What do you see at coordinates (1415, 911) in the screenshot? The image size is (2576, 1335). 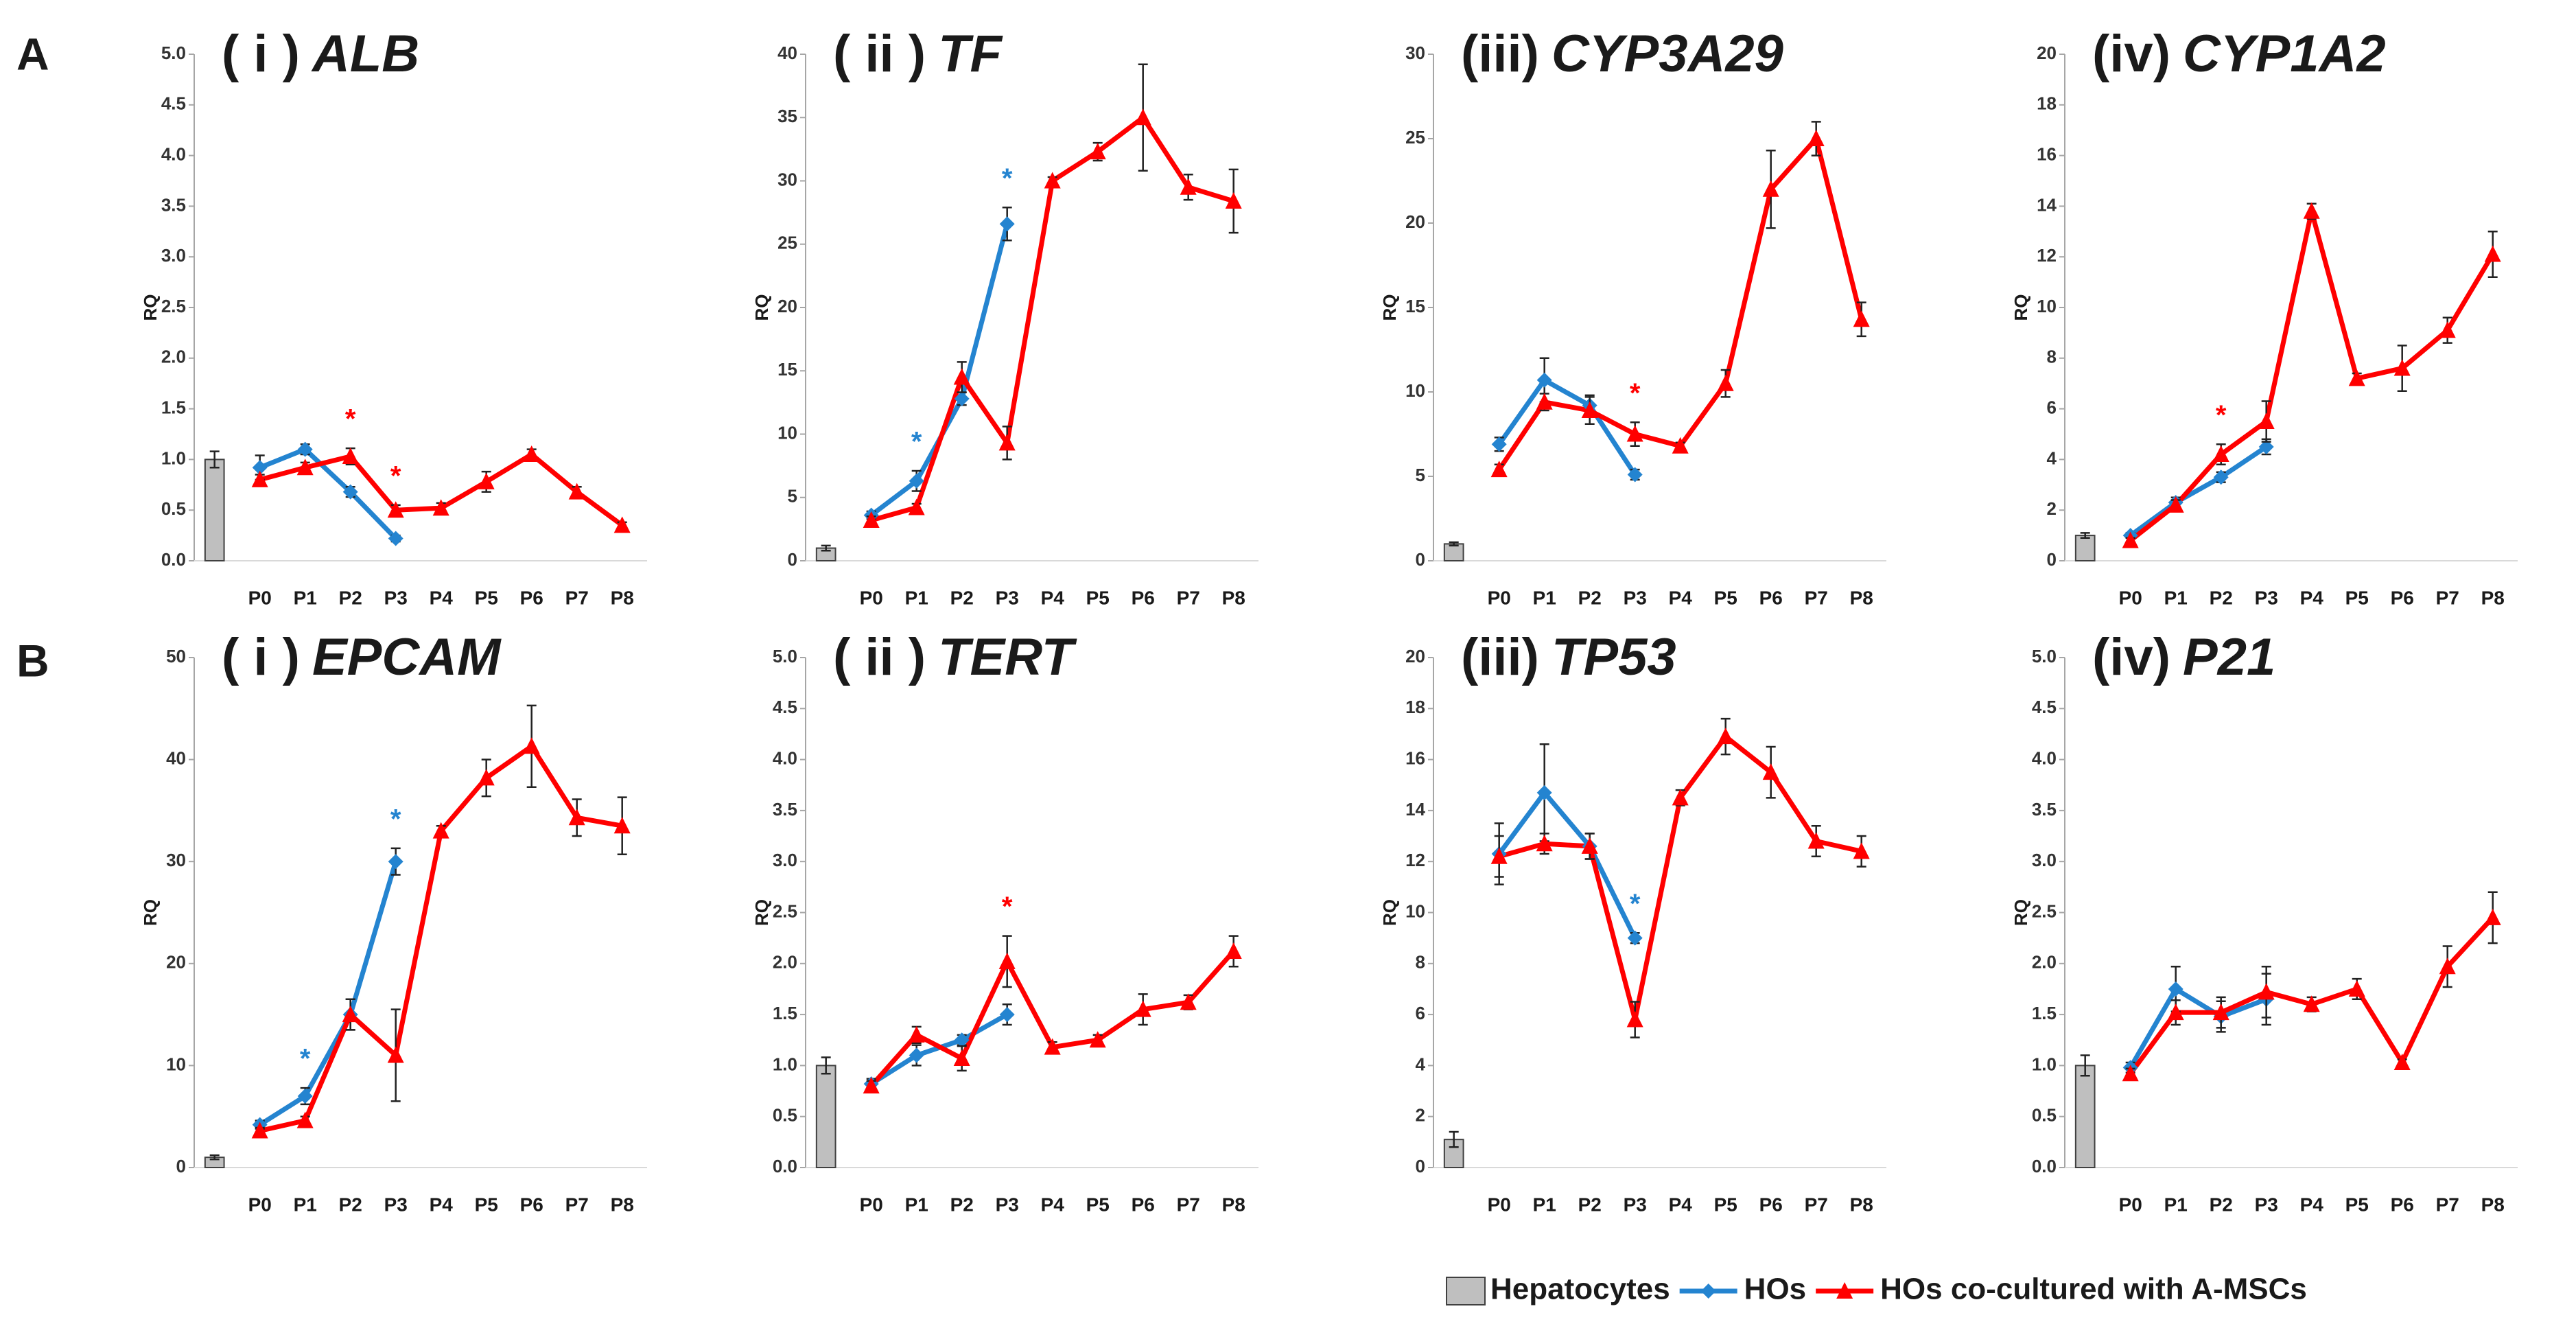 I see `y-tick-label: 10` at bounding box center [1415, 911].